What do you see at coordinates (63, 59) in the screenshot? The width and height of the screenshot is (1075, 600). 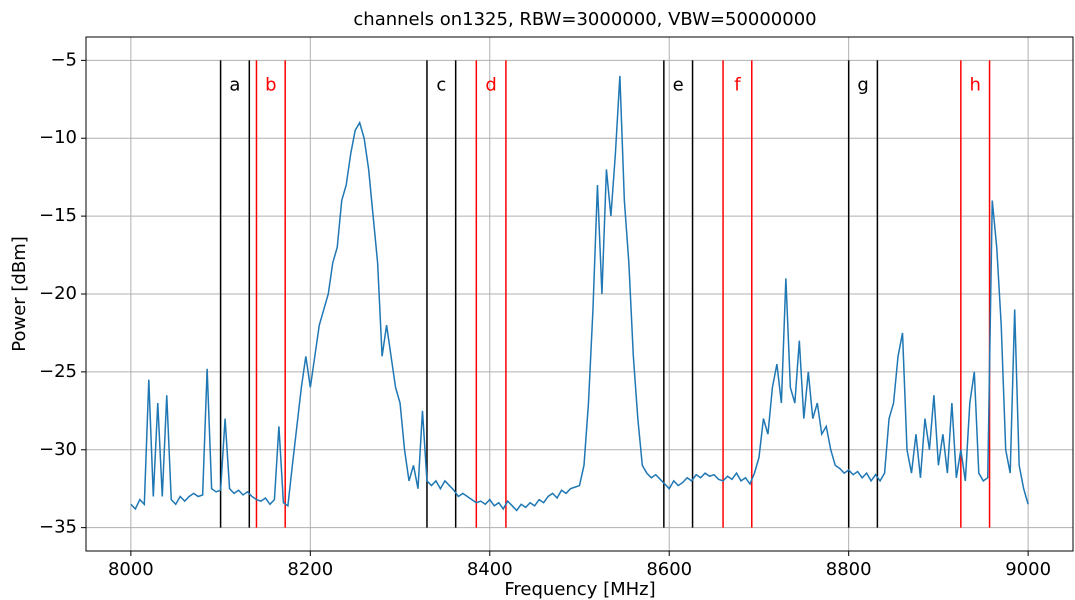 I see `y-tick-label: −5` at bounding box center [63, 59].